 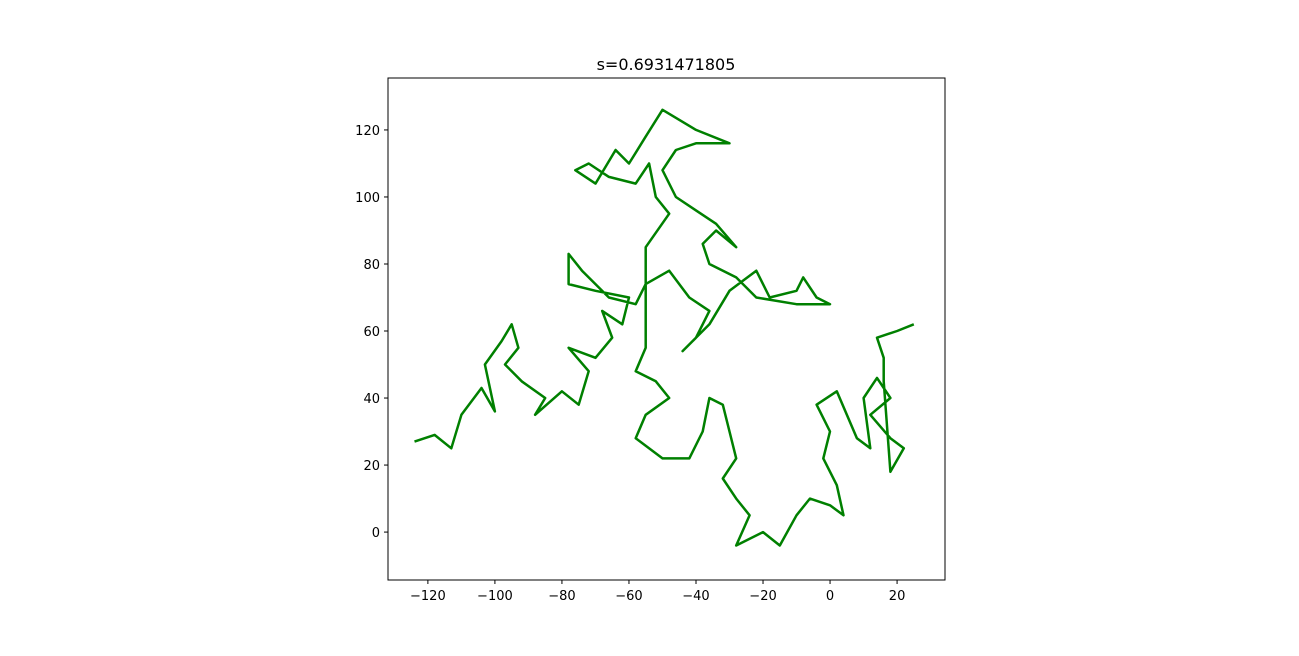 What do you see at coordinates (367, 131) in the screenshot?
I see `y-tick-label: 120` at bounding box center [367, 131].